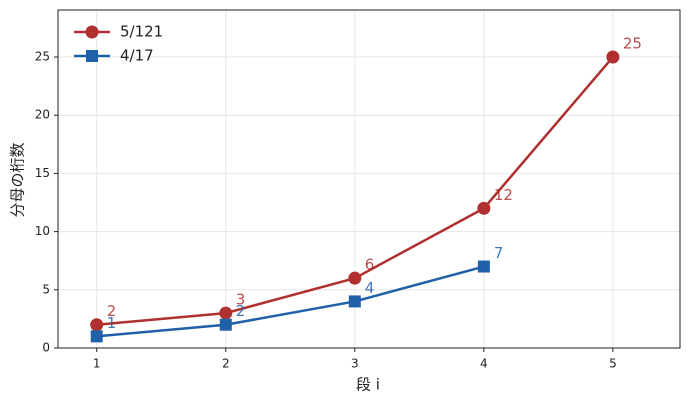  What do you see at coordinates (42, 57) in the screenshot?
I see `y-tick-label: 25` at bounding box center [42, 57].